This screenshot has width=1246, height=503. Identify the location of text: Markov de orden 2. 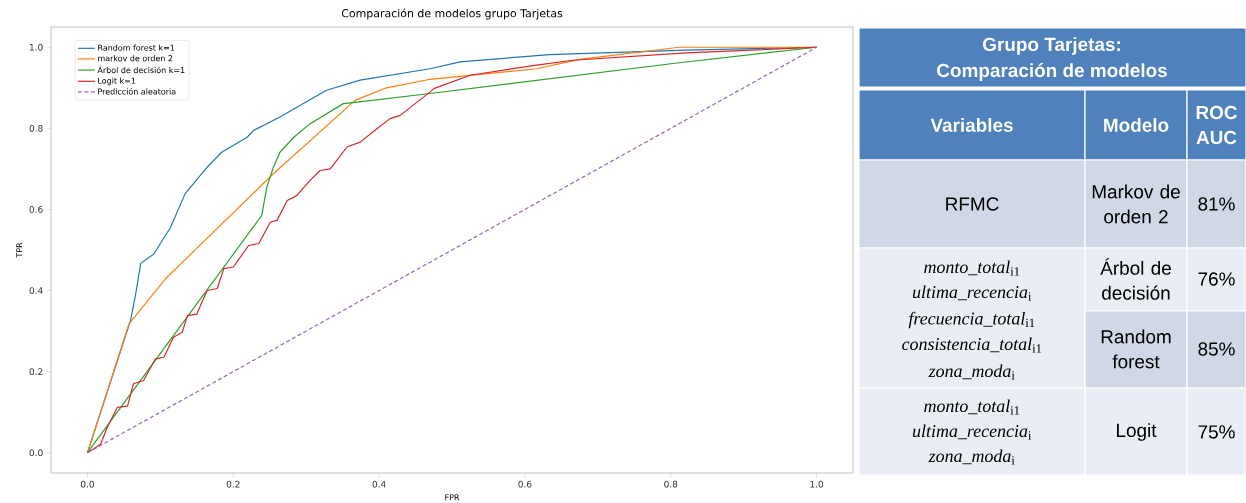
(1136, 204).